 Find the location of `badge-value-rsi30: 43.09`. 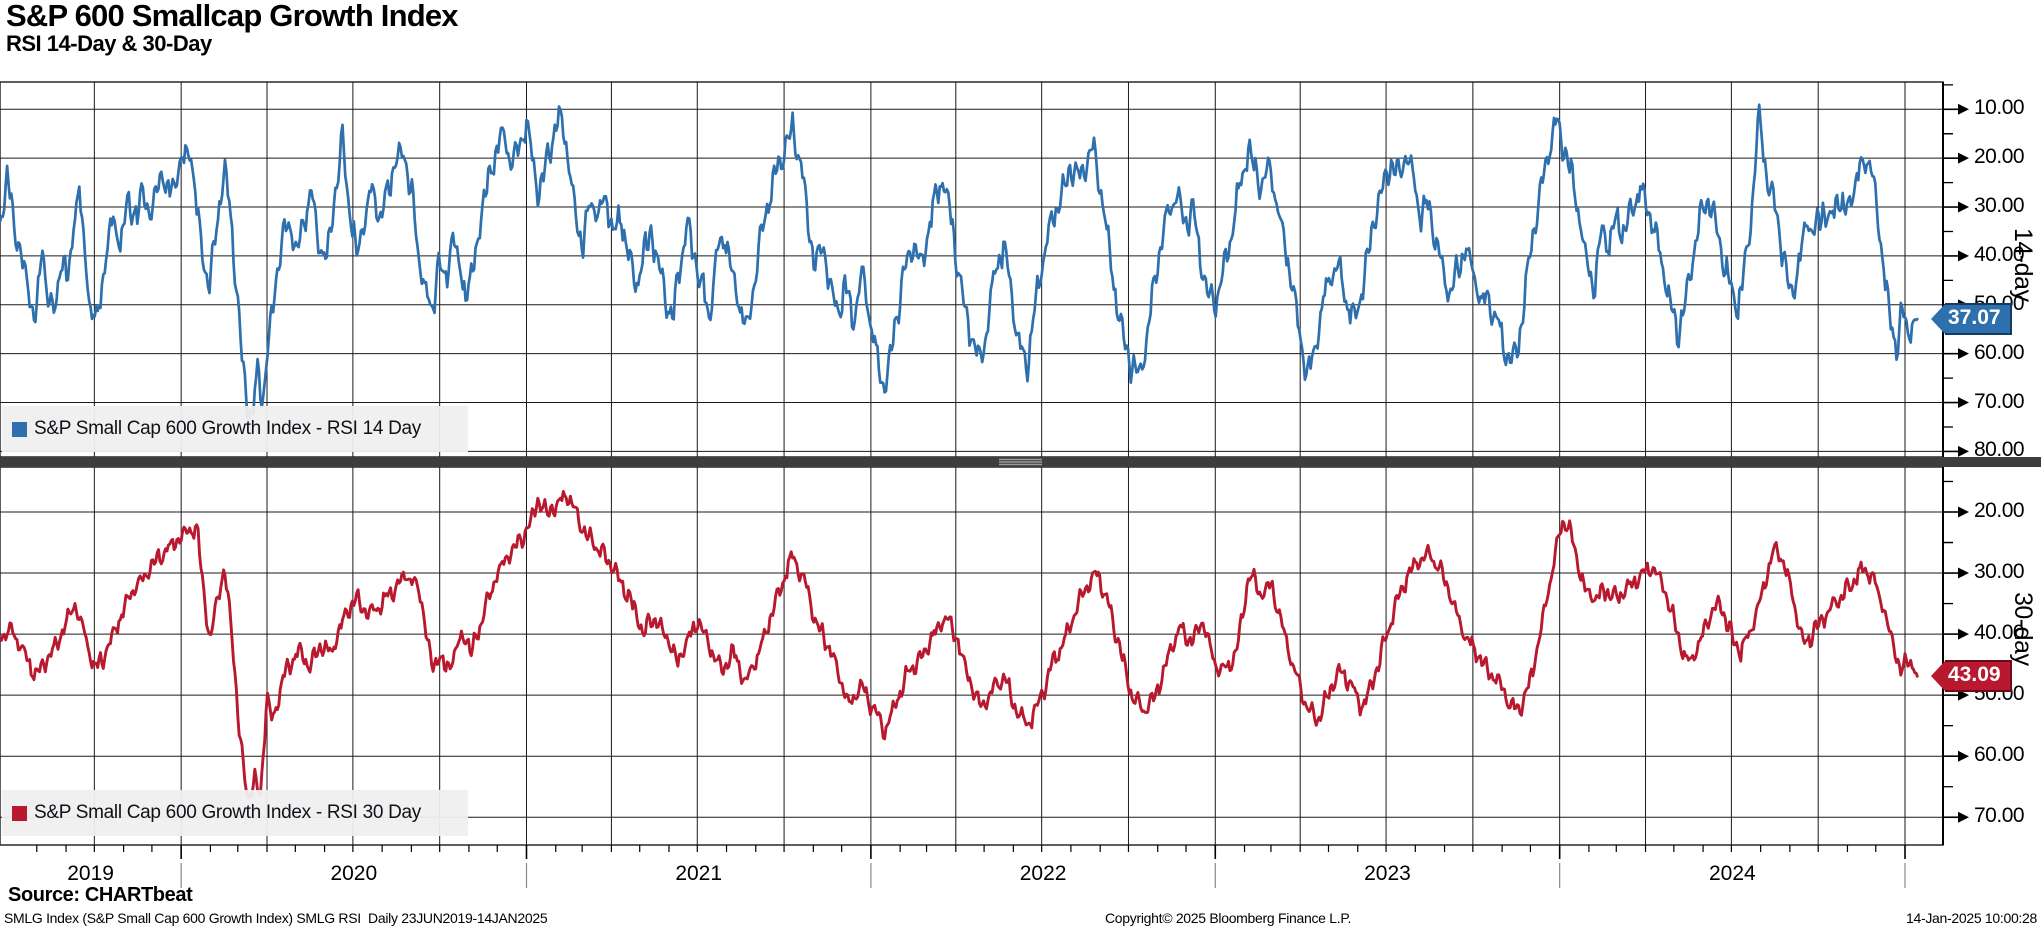

badge-value-rsi30: 43.09 is located at coordinates (1978, 676).